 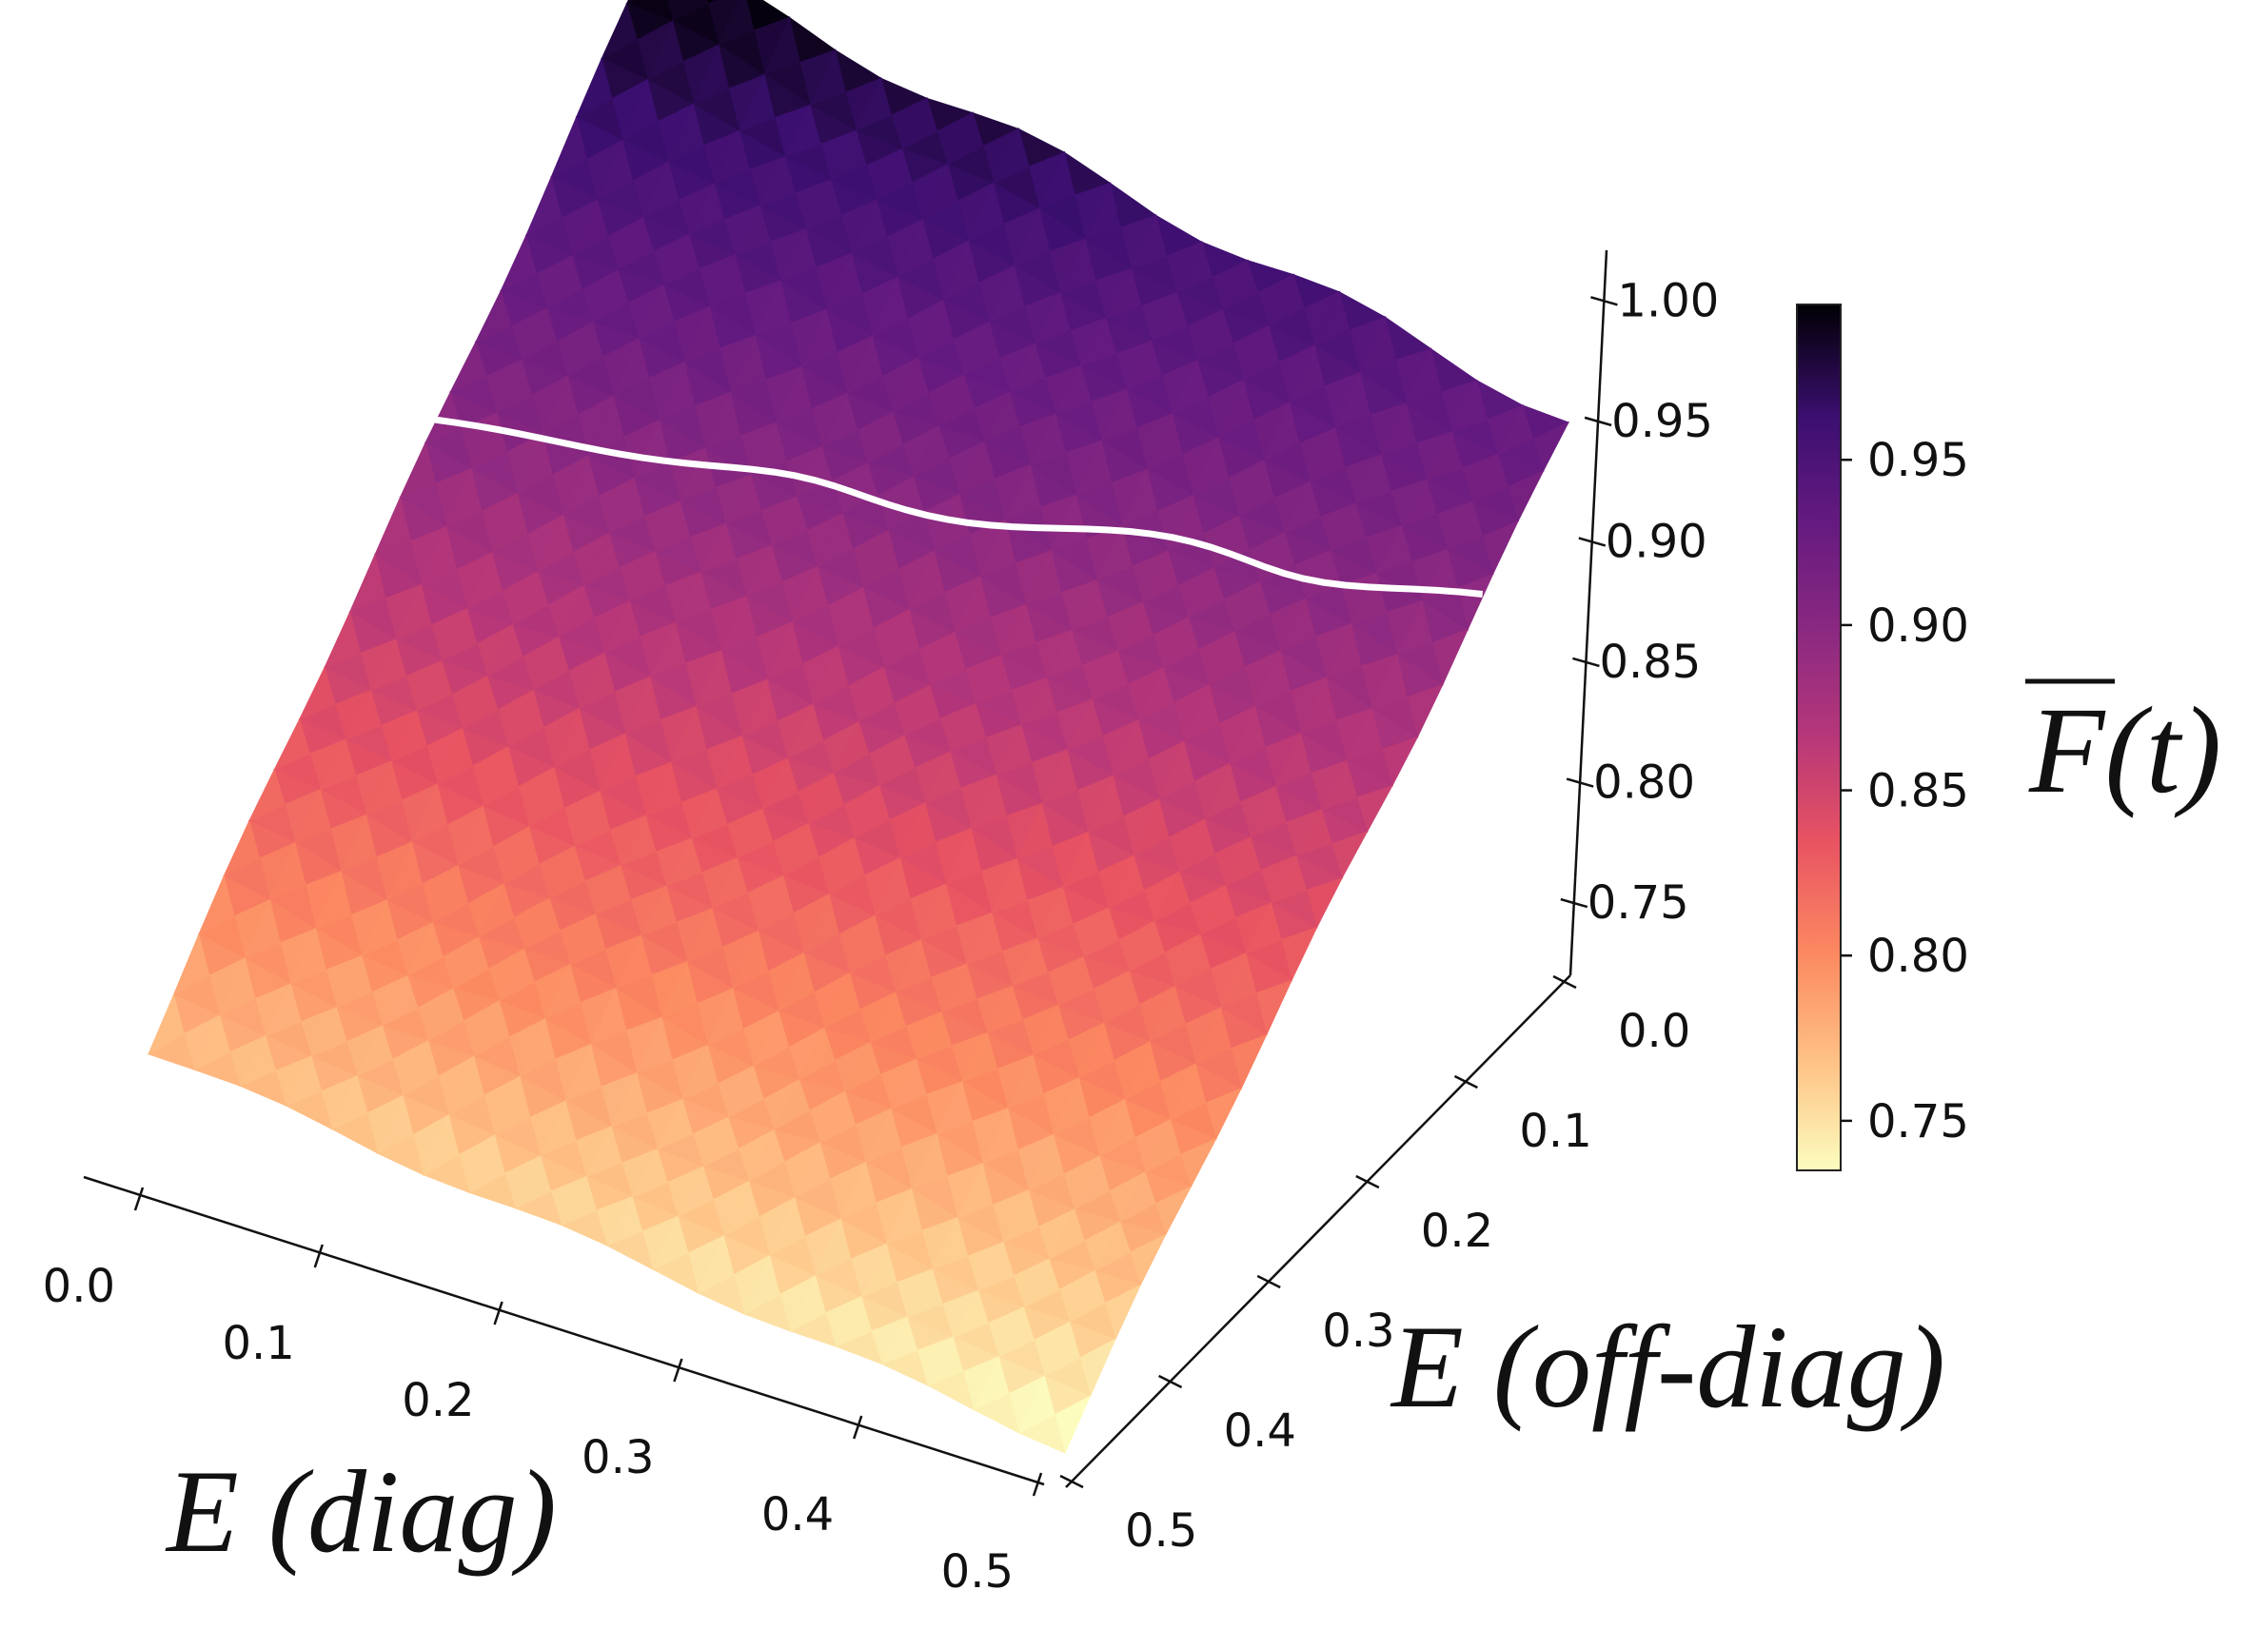 What do you see at coordinates (1457, 1231) in the screenshot?
I see `y-tick-label: 0.2` at bounding box center [1457, 1231].